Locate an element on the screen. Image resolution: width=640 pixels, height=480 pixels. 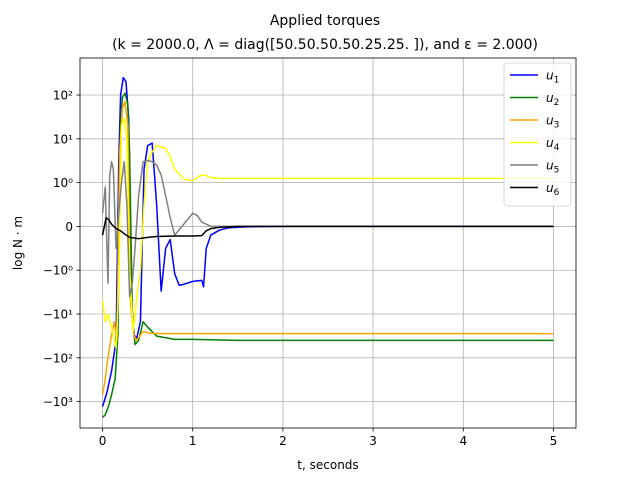
x-tick-label: 1 is located at coordinates (193, 441).